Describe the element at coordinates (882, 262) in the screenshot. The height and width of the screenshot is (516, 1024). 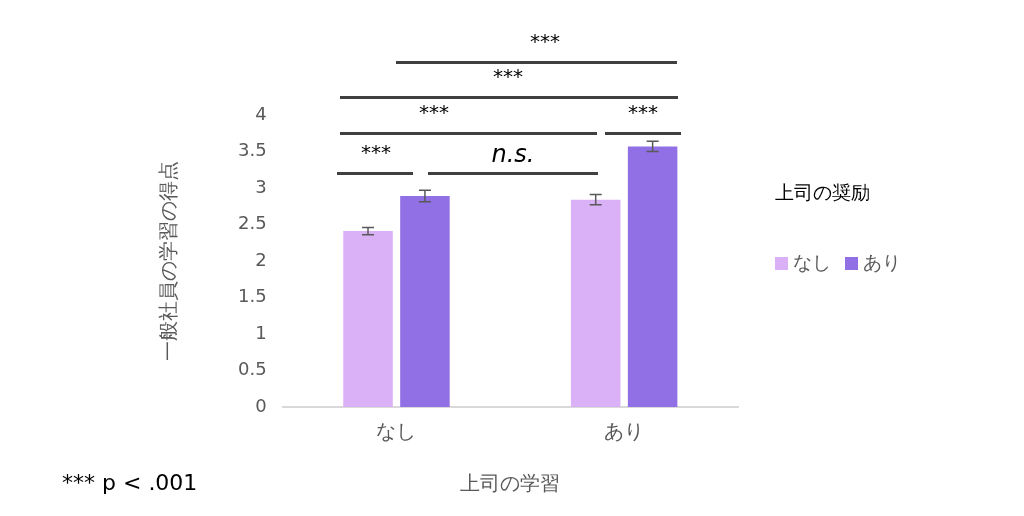
I see `legend-label: あり` at that location.